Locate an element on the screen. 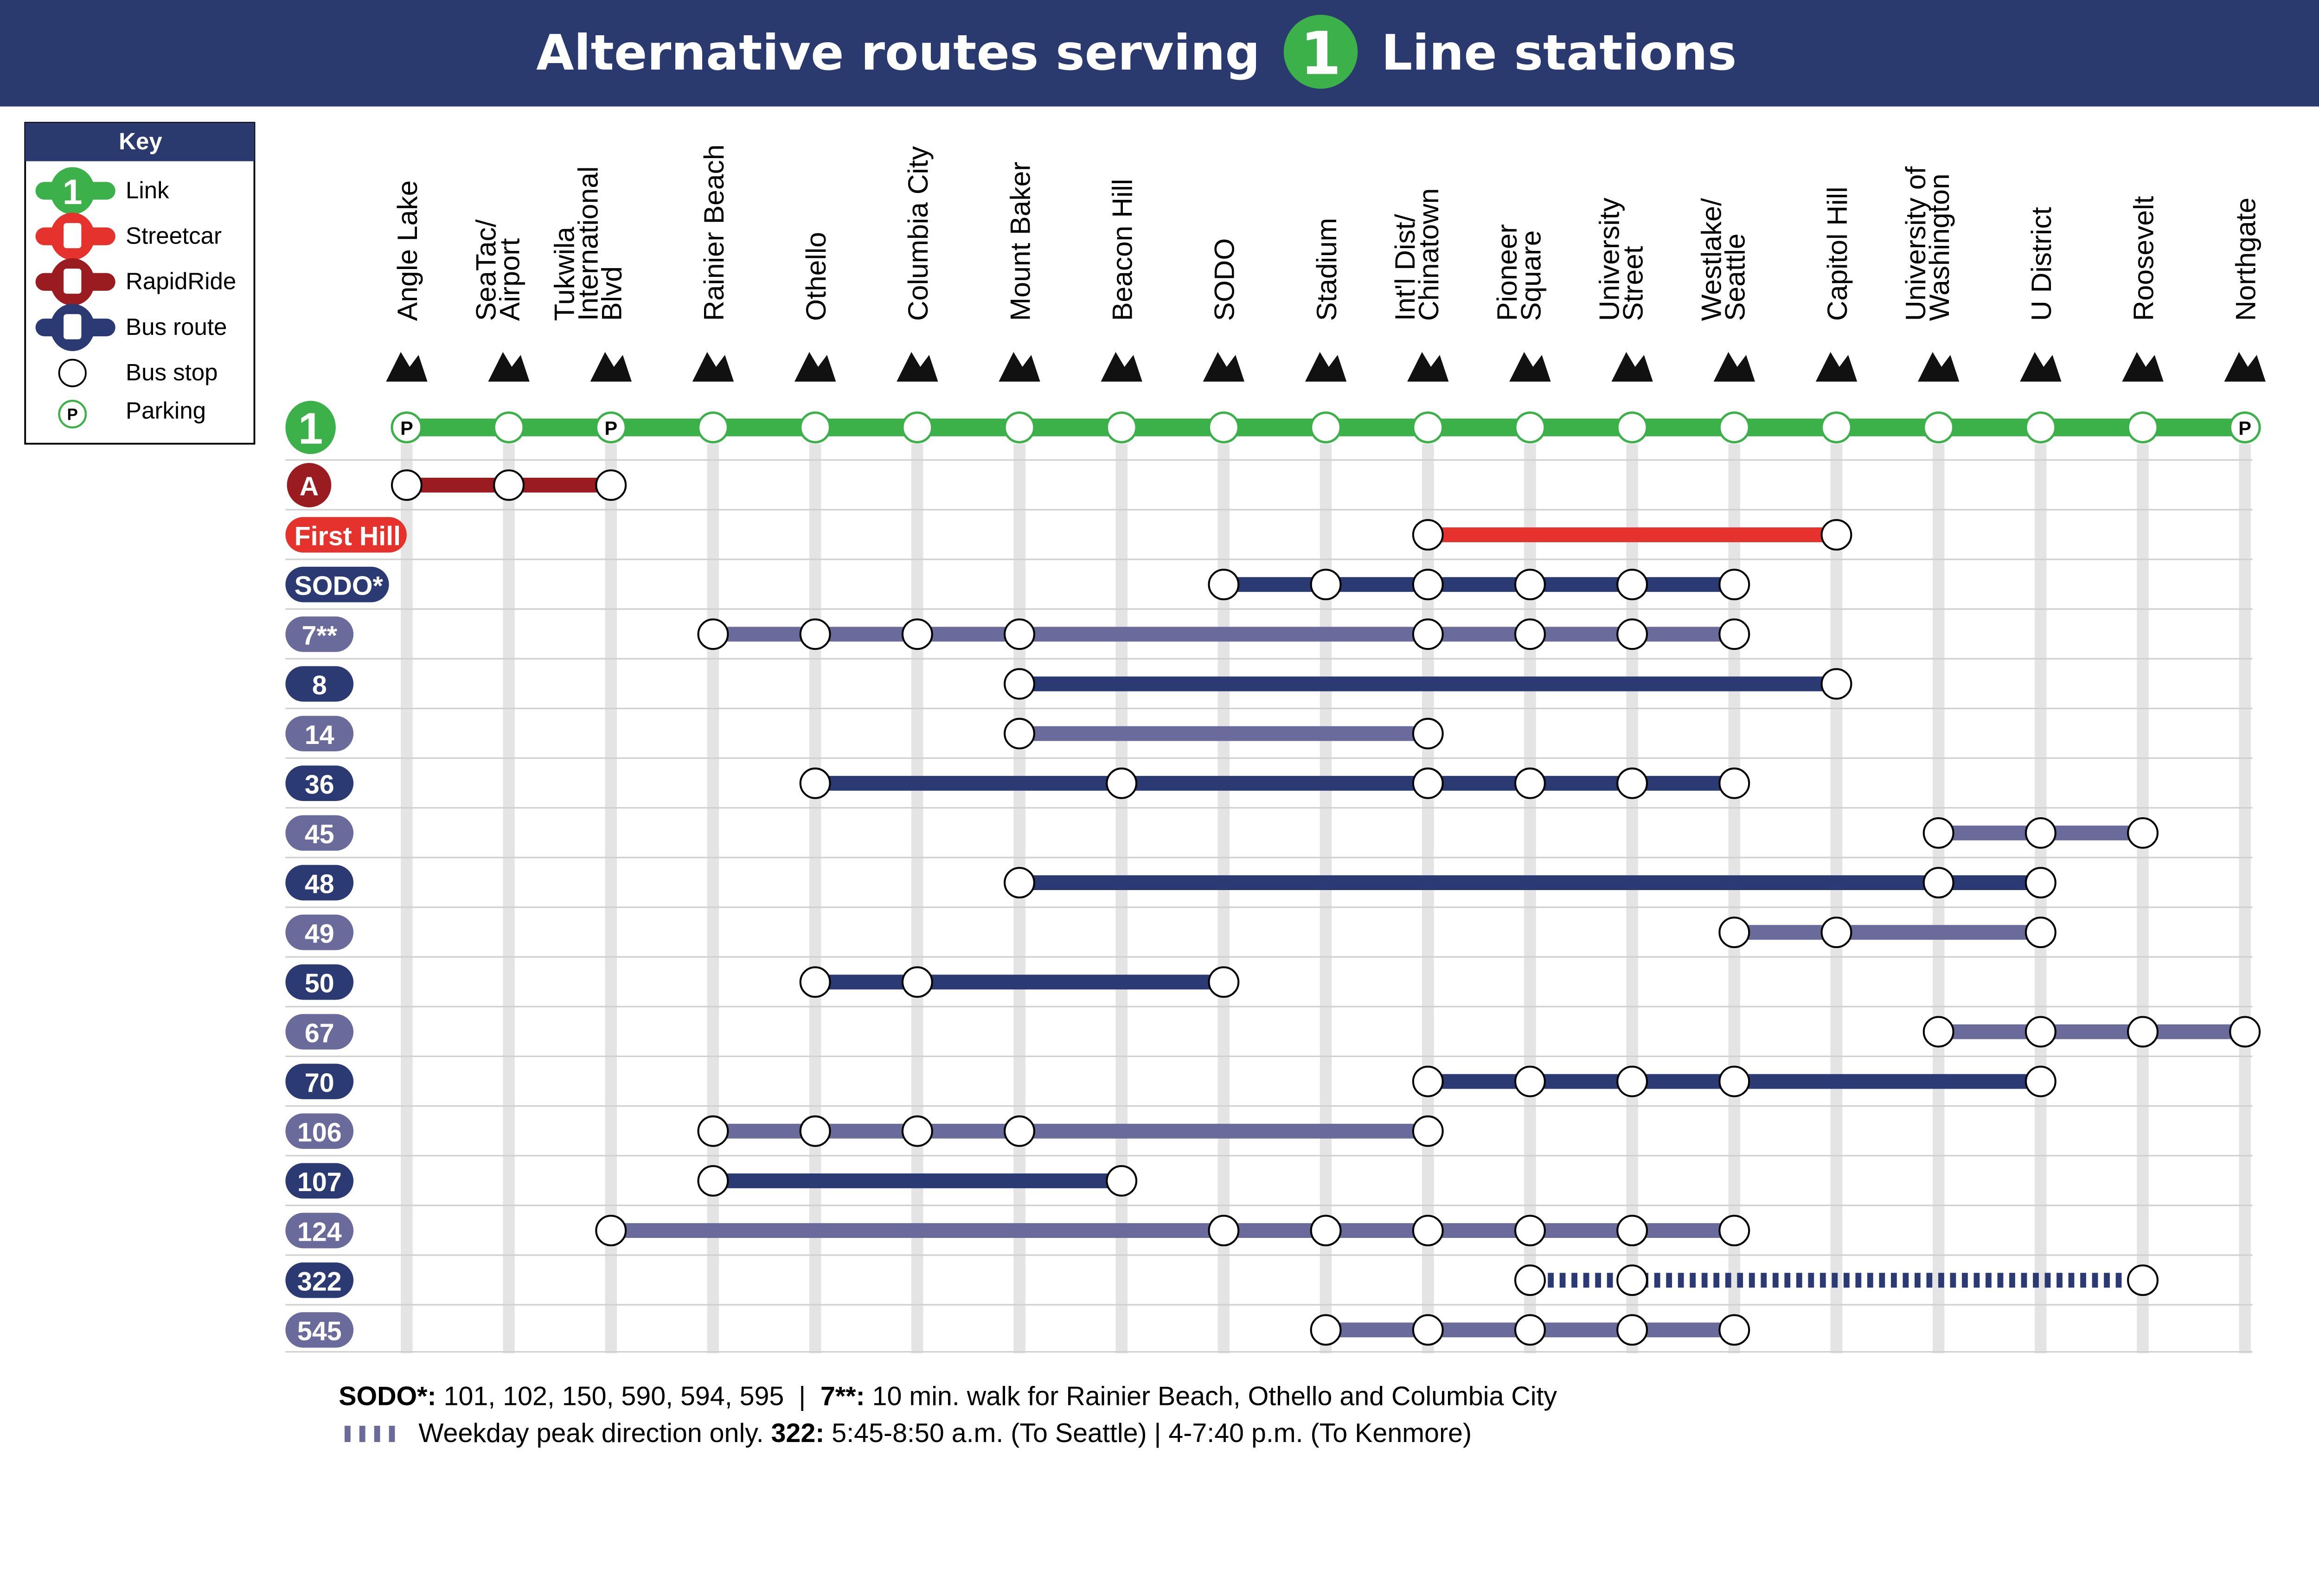 The image size is (2319, 1596). station-column: Northgate is located at coordinates (2245, 290).